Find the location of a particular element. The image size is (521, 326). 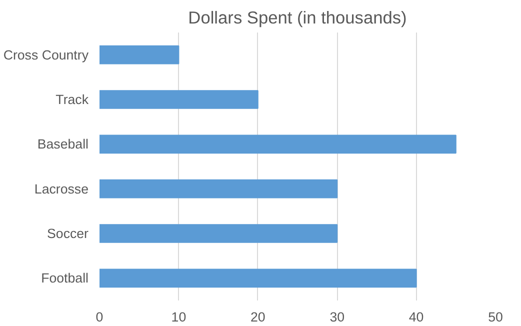

y-tick-label: Baseball is located at coordinates (63, 144).